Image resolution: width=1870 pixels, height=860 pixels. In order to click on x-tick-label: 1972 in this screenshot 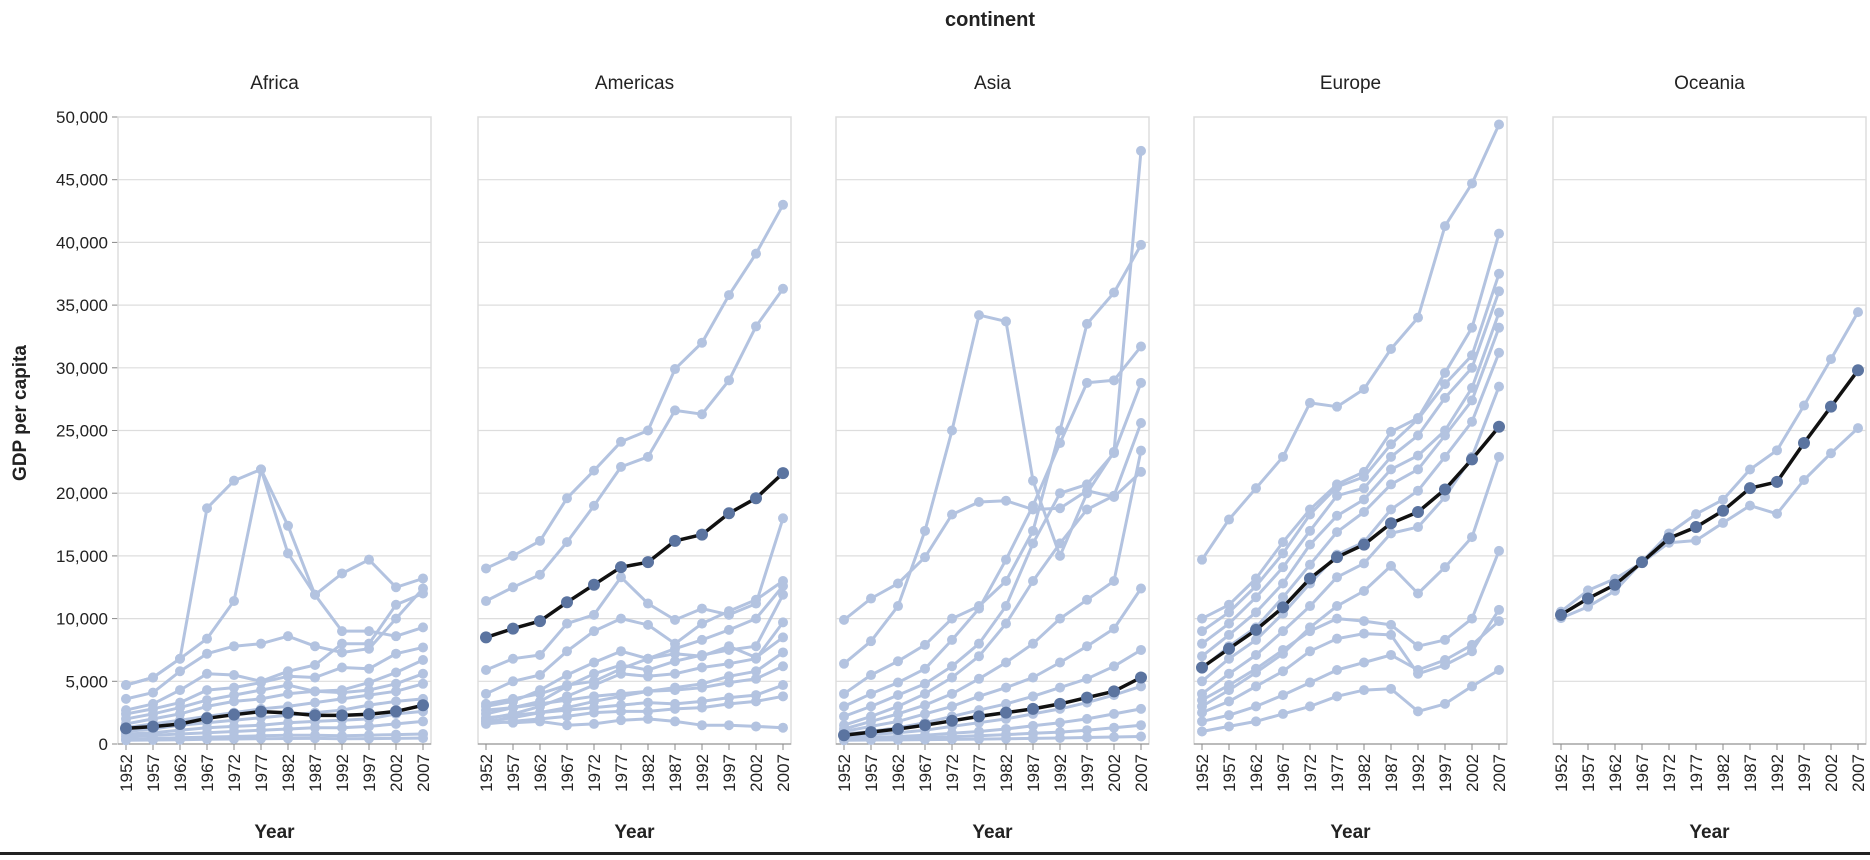, I will do `click(1669, 773)`.